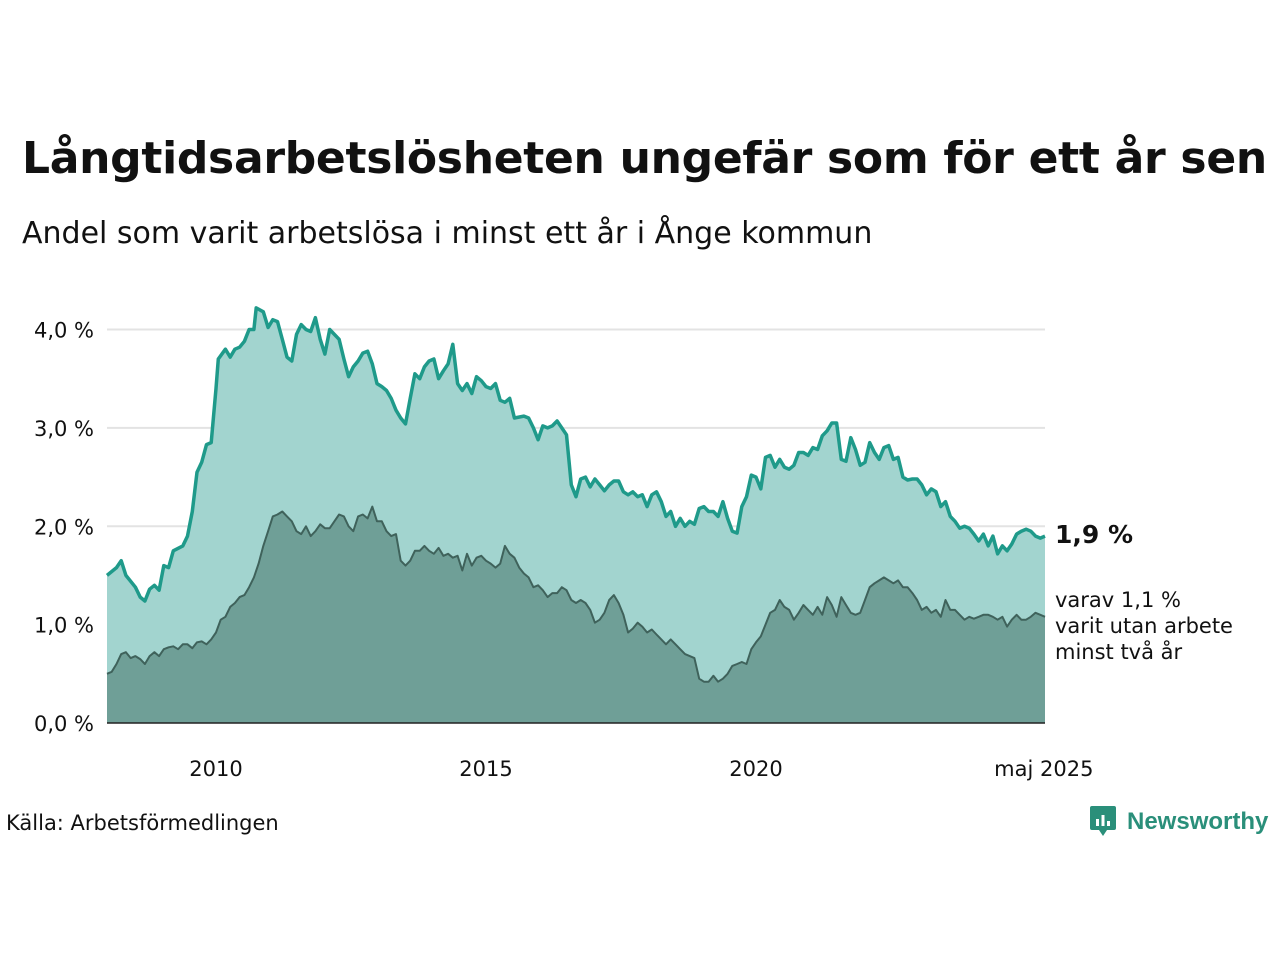 The image size is (1280, 960). What do you see at coordinates (1198, 821) in the screenshot?
I see `brand-name: Newsworthy` at bounding box center [1198, 821].